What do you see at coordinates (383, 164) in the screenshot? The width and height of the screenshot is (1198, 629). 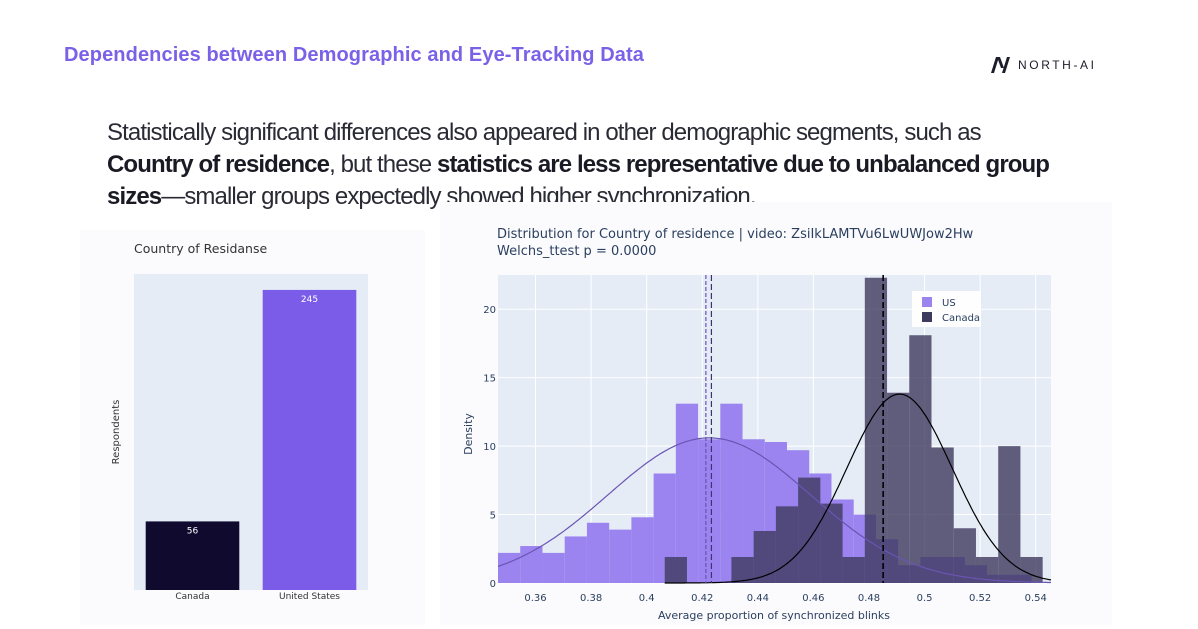 I see `intro-text-2: , but these` at bounding box center [383, 164].